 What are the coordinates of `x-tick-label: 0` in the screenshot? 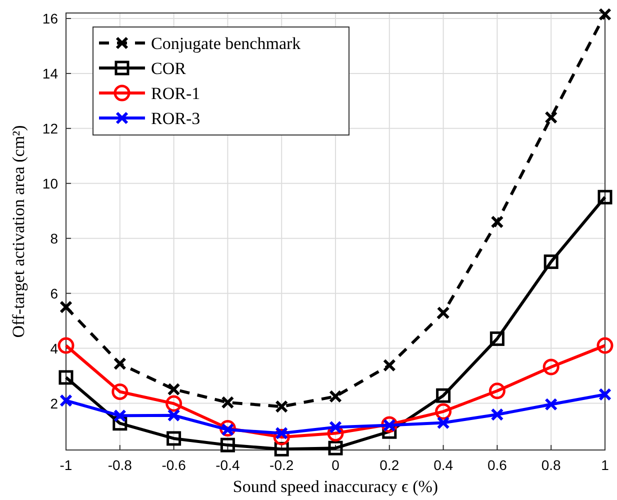 It's located at (336, 465).